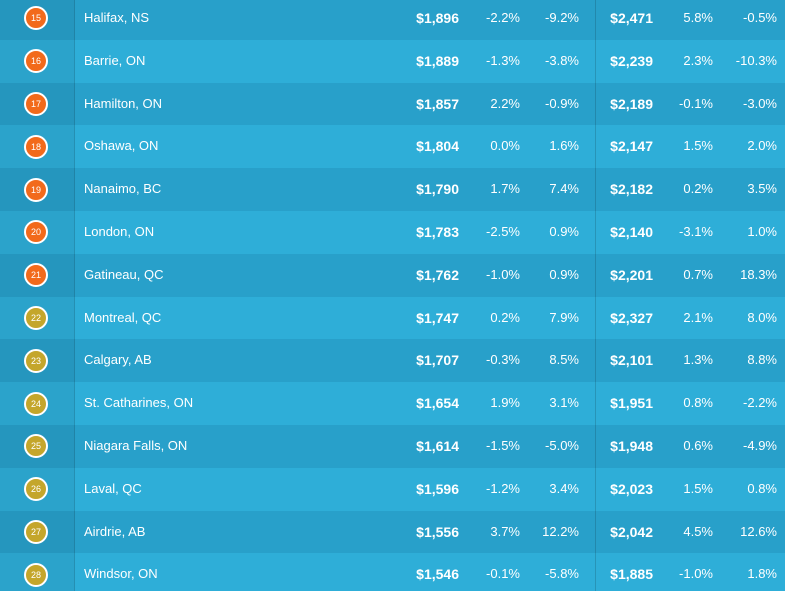 The height and width of the screenshot is (591, 785). What do you see at coordinates (437, 231) in the screenshot?
I see `one-bedroom-price: $1,783` at bounding box center [437, 231].